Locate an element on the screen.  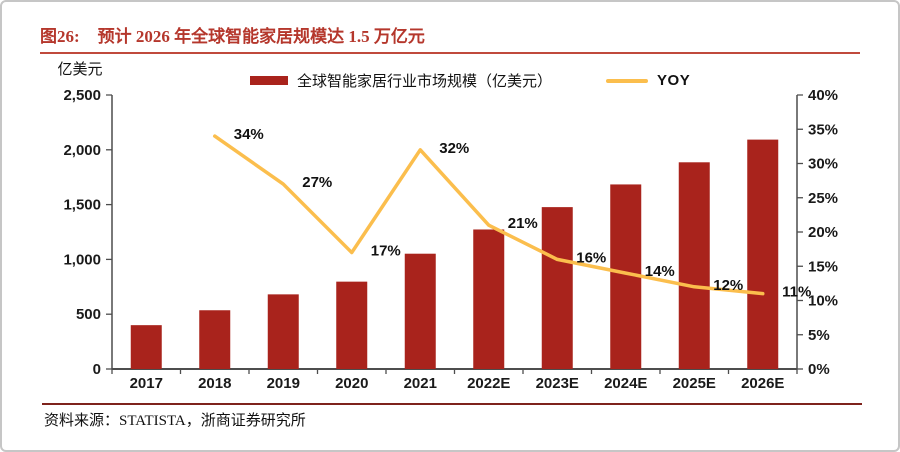
source-note: 资料来源：STATISTA，浙商证券研究所 is located at coordinates (175, 421).